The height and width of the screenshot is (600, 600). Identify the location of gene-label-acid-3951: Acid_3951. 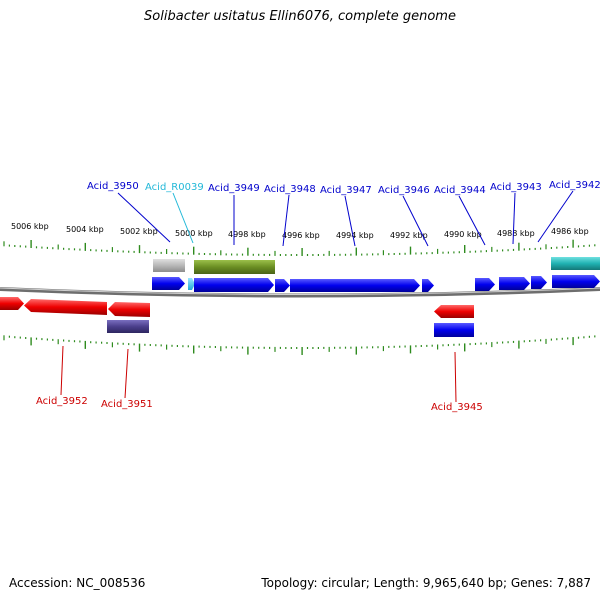
(127, 404).